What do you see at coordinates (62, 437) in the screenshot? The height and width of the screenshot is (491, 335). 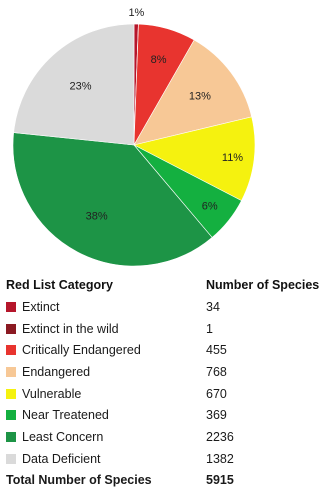 I see `legend-category-label: Least Concern` at bounding box center [62, 437].